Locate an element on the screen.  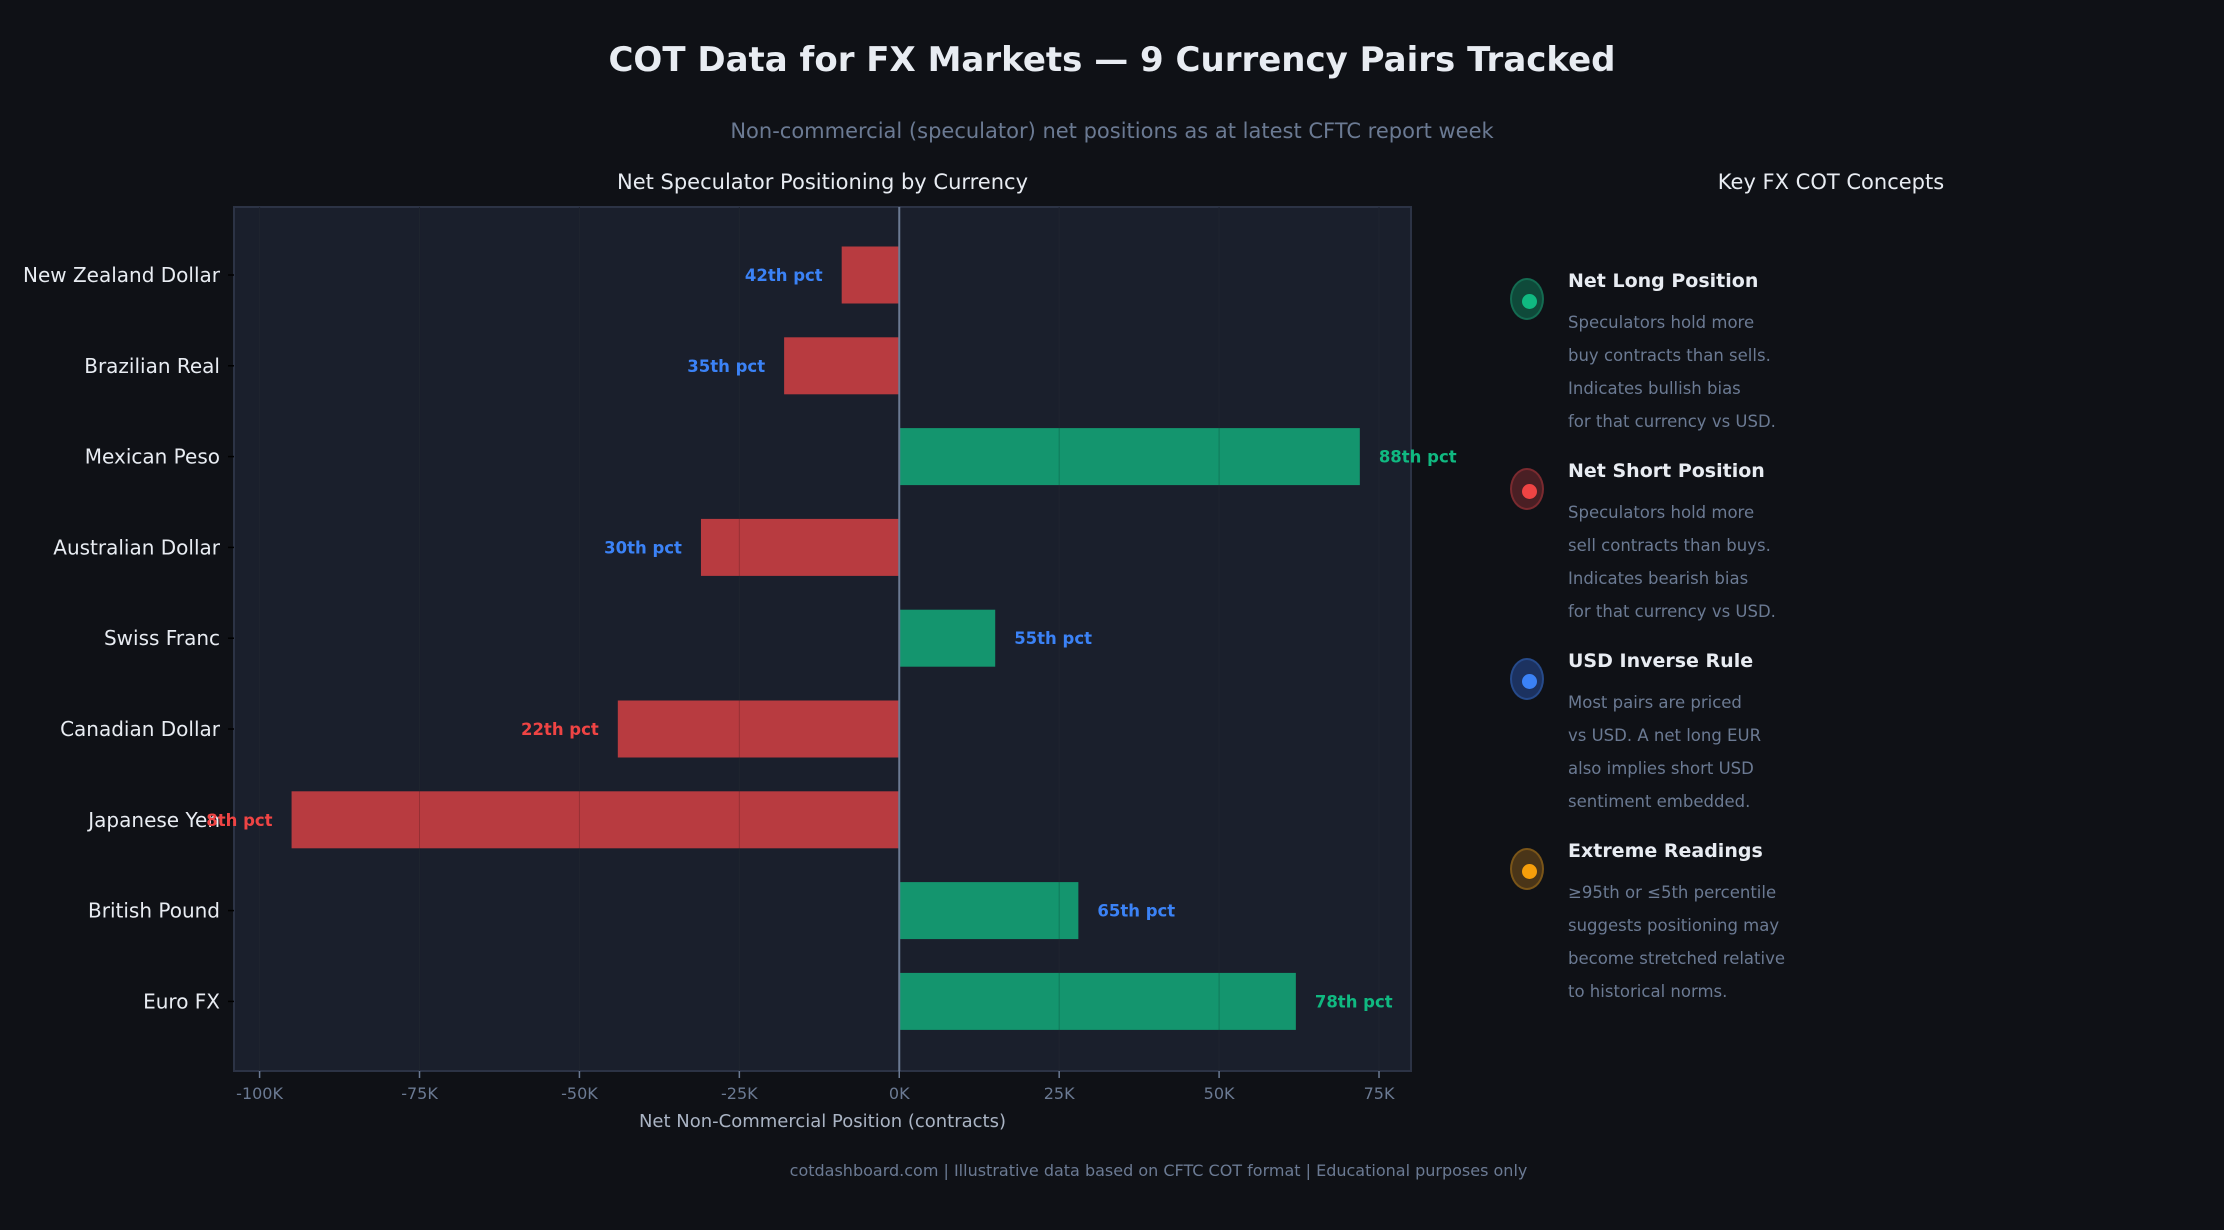
y-tick-label: Mexican Peso is located at coordinates (152, 457).